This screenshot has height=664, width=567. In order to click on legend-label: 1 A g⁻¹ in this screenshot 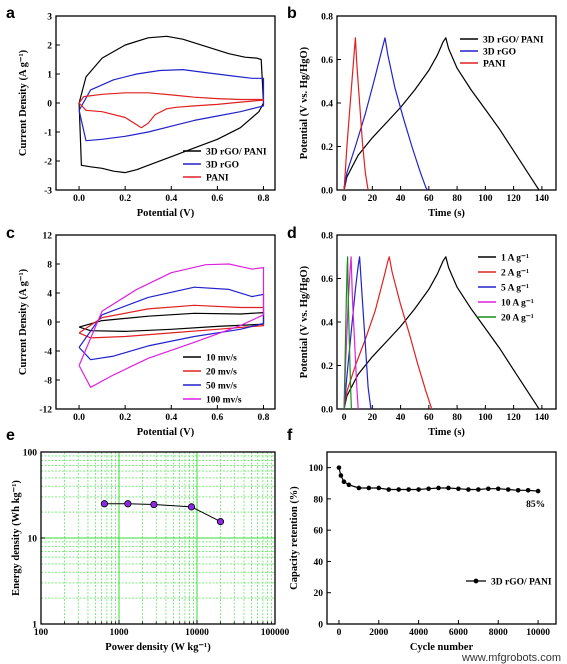, I will do `click(515, 259)`.